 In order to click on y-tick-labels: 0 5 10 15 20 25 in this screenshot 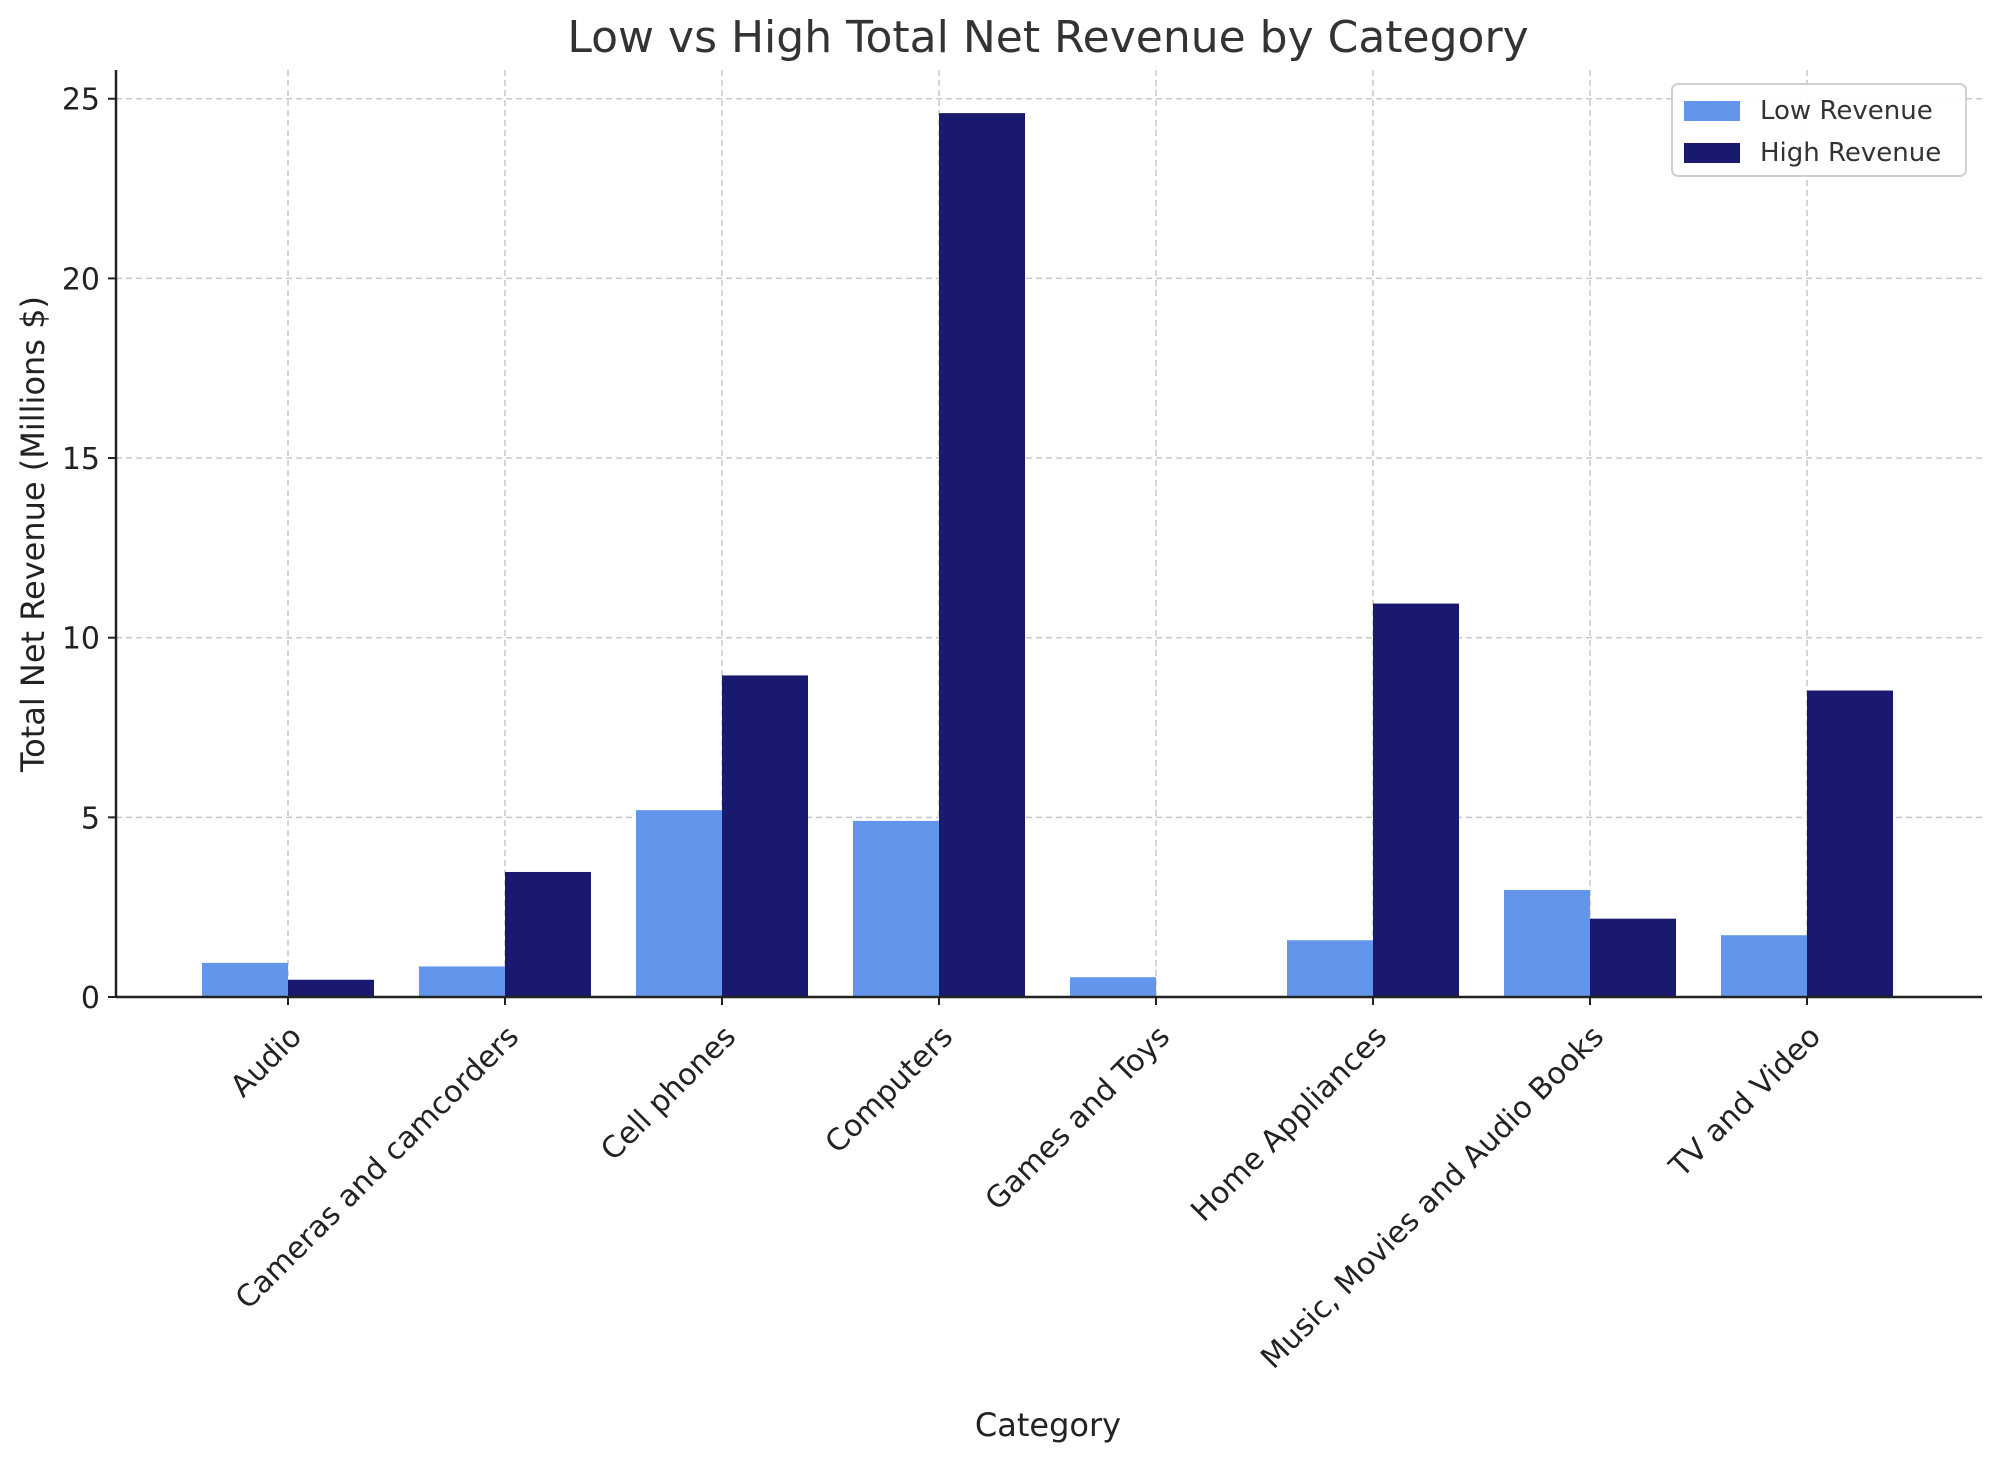, I will do `click(81, 549)`.